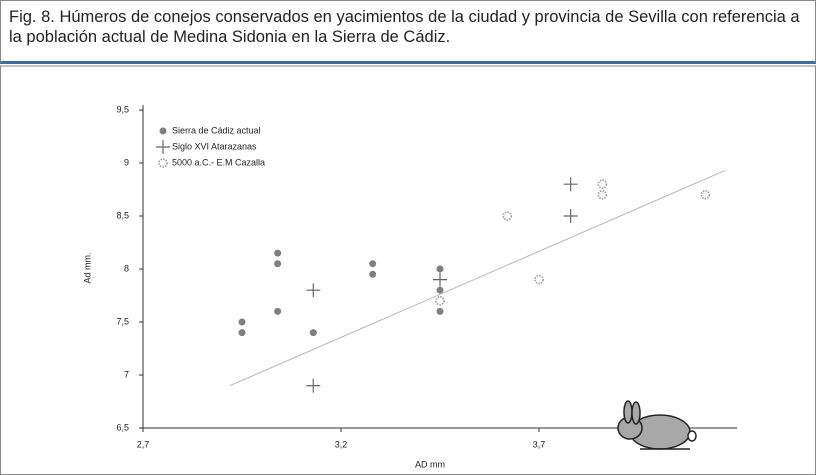  Describe the element at coordinates (218, 162) in the screenshot. I see `legend-label: 5000 a.C.- E.M Cazalla` at that location.